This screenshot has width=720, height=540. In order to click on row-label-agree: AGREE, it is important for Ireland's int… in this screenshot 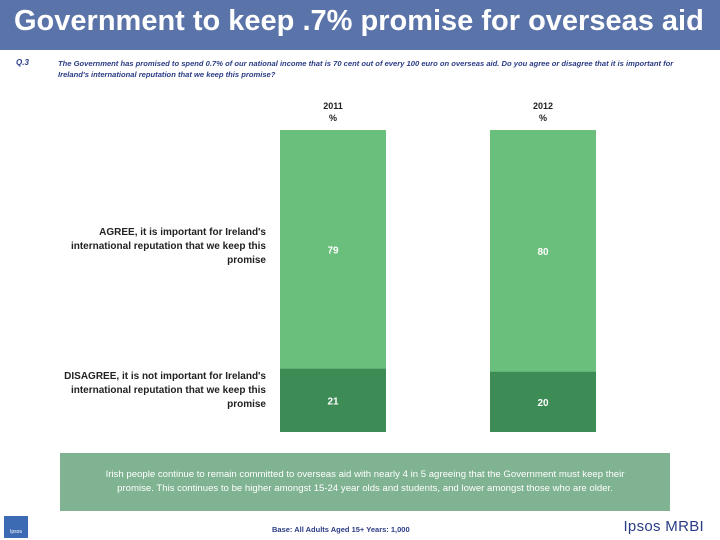, I will do `click(168, 246)`.